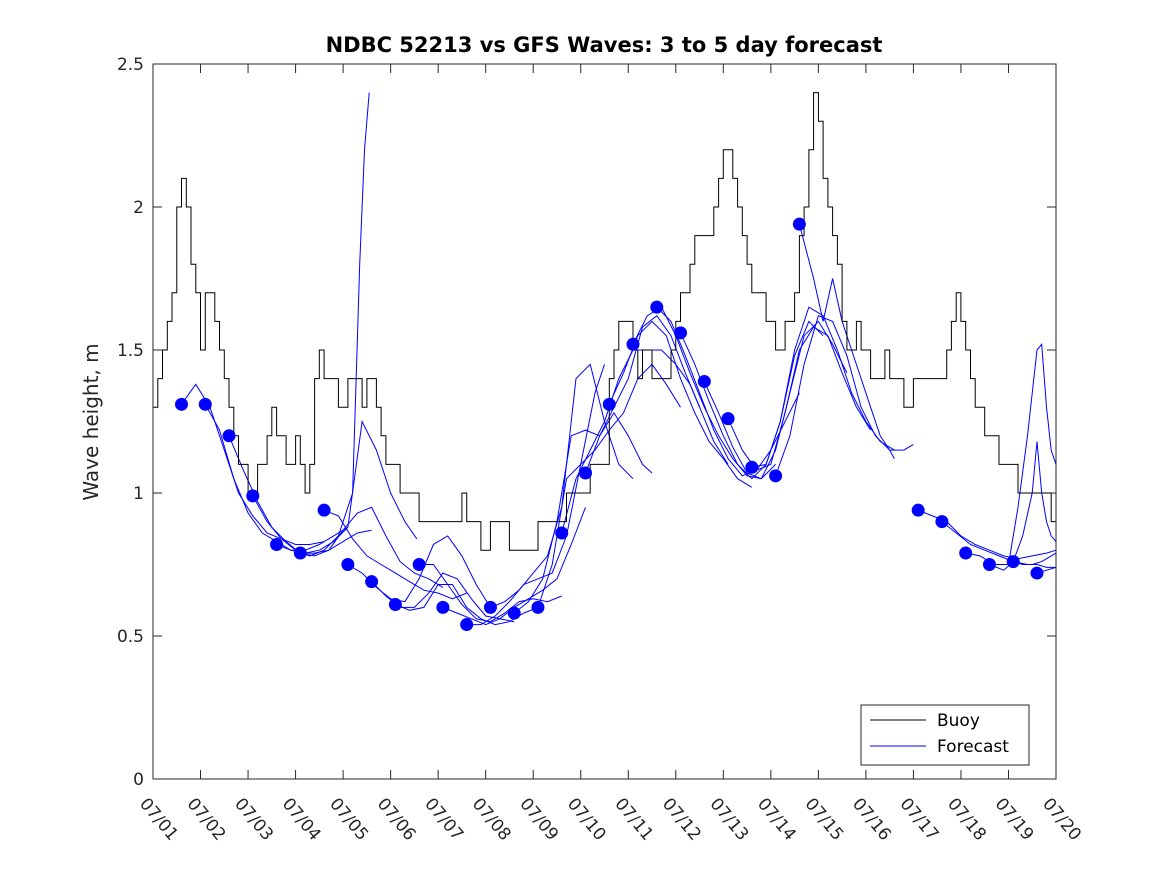 This screenshot has width=1167, height=875. I want to click on x-tick-label: 07/14, so click(776, 819).